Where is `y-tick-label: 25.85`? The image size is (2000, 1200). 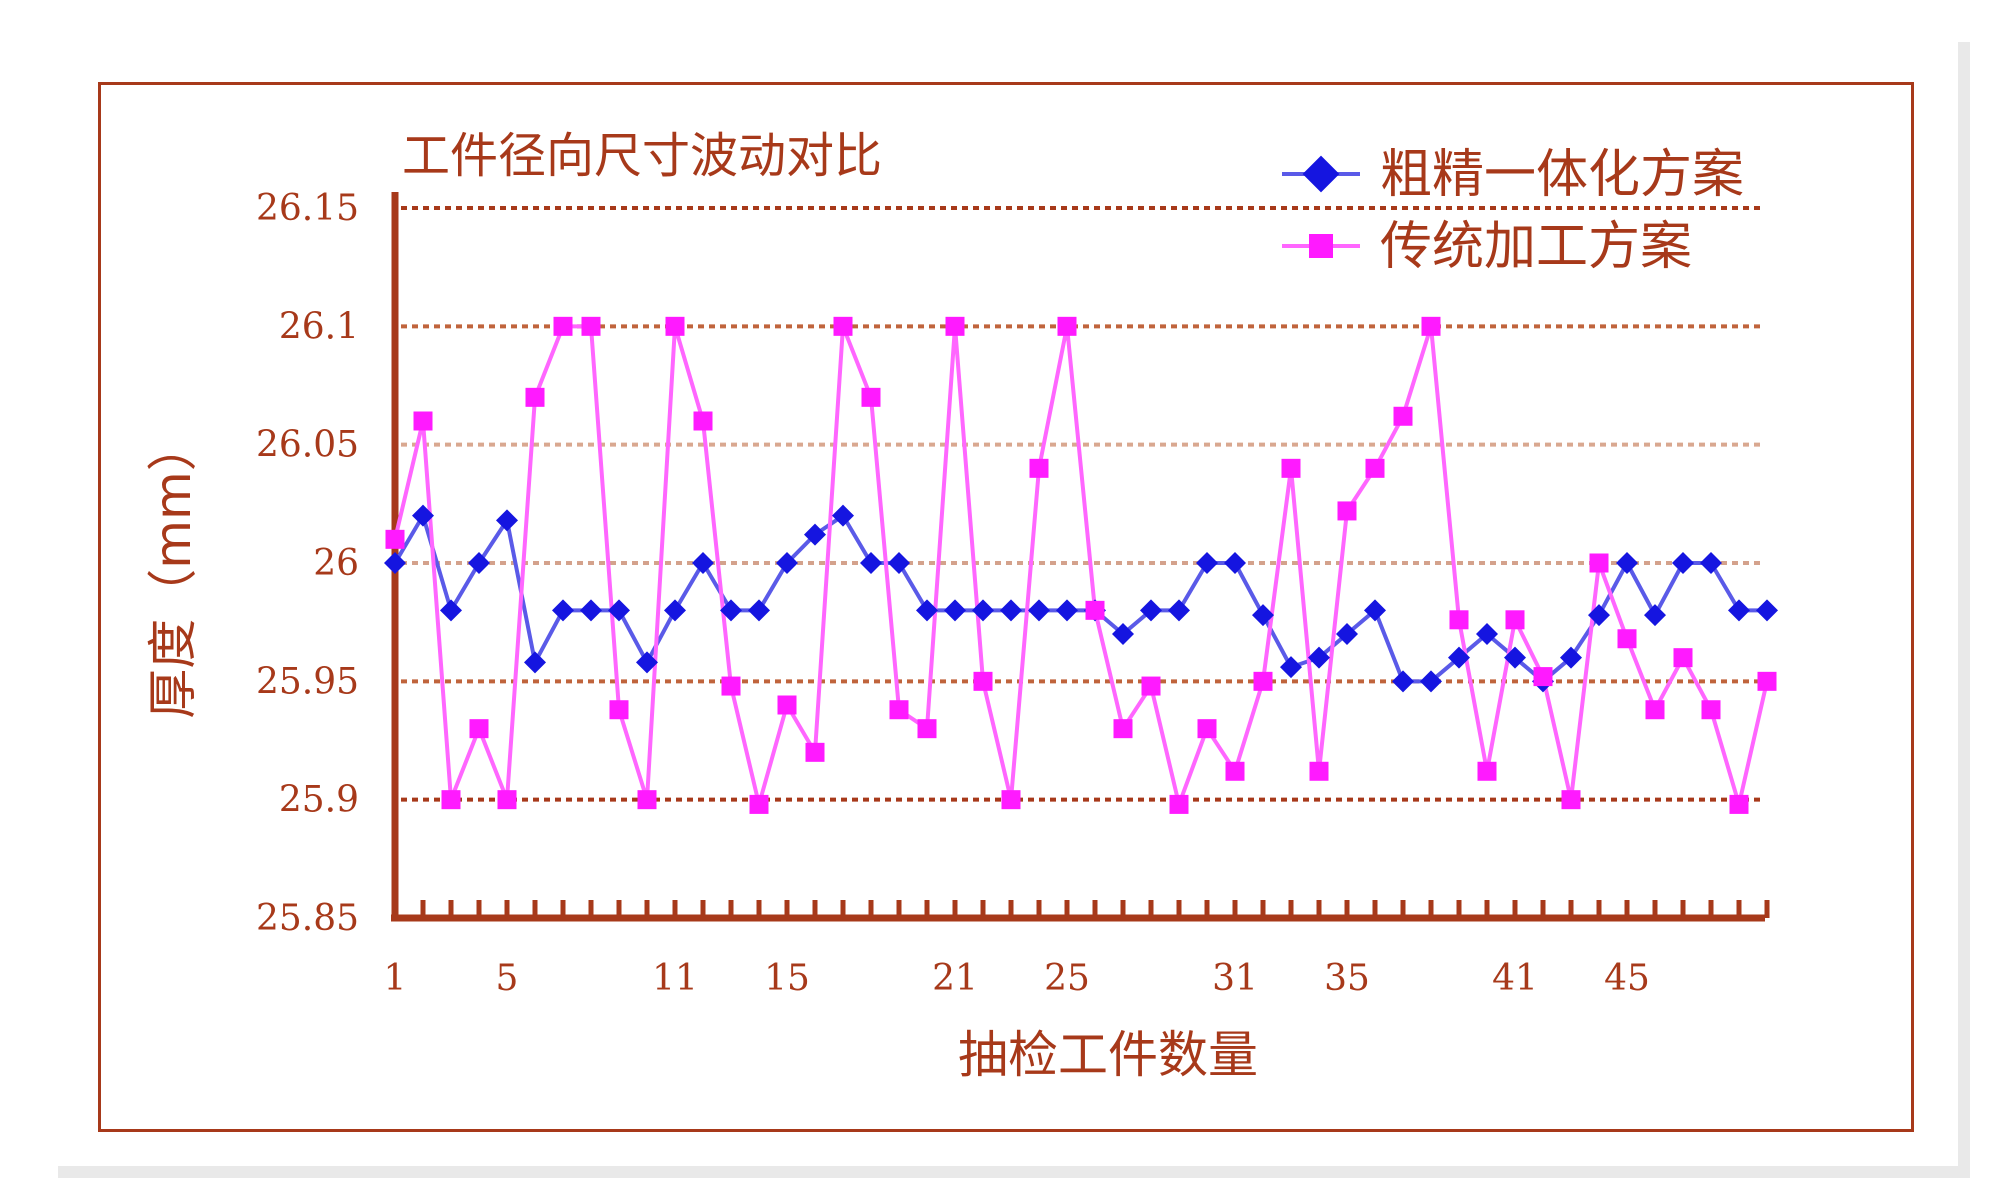 y-tick-label: 25.85 is located at coordinates (307, 918).